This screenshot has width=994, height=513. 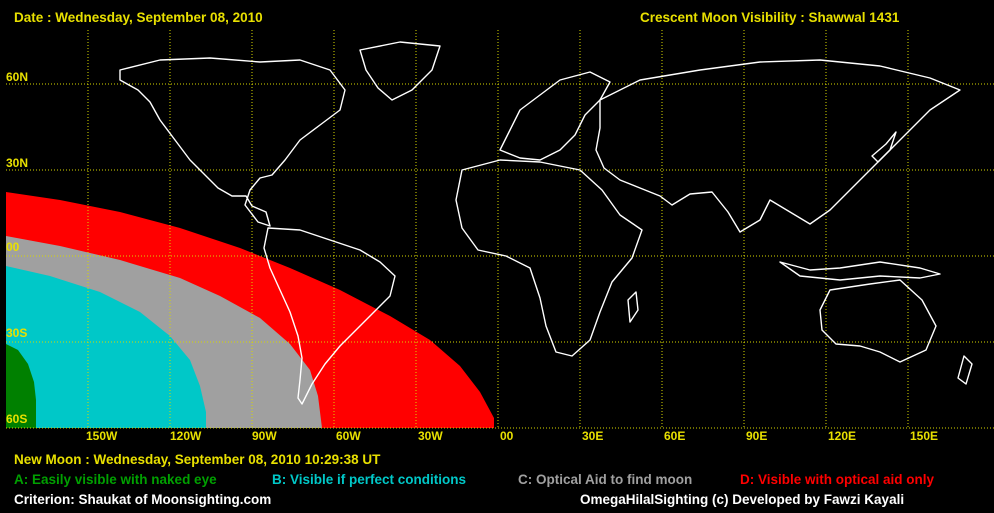 I want to click on legend-c: C: Optical Aid to find moon, so click(x=605, y=479).